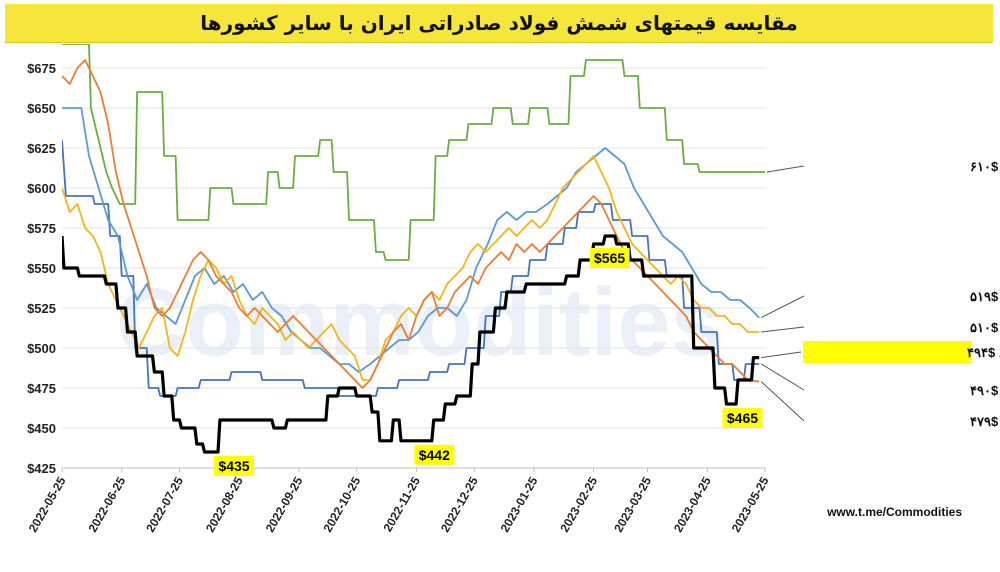 The image size is (1000, 572). Describe the element at coordinates (106, 504) in the screenshot. I see `x-tick-label: 2022-06-25` at that location.